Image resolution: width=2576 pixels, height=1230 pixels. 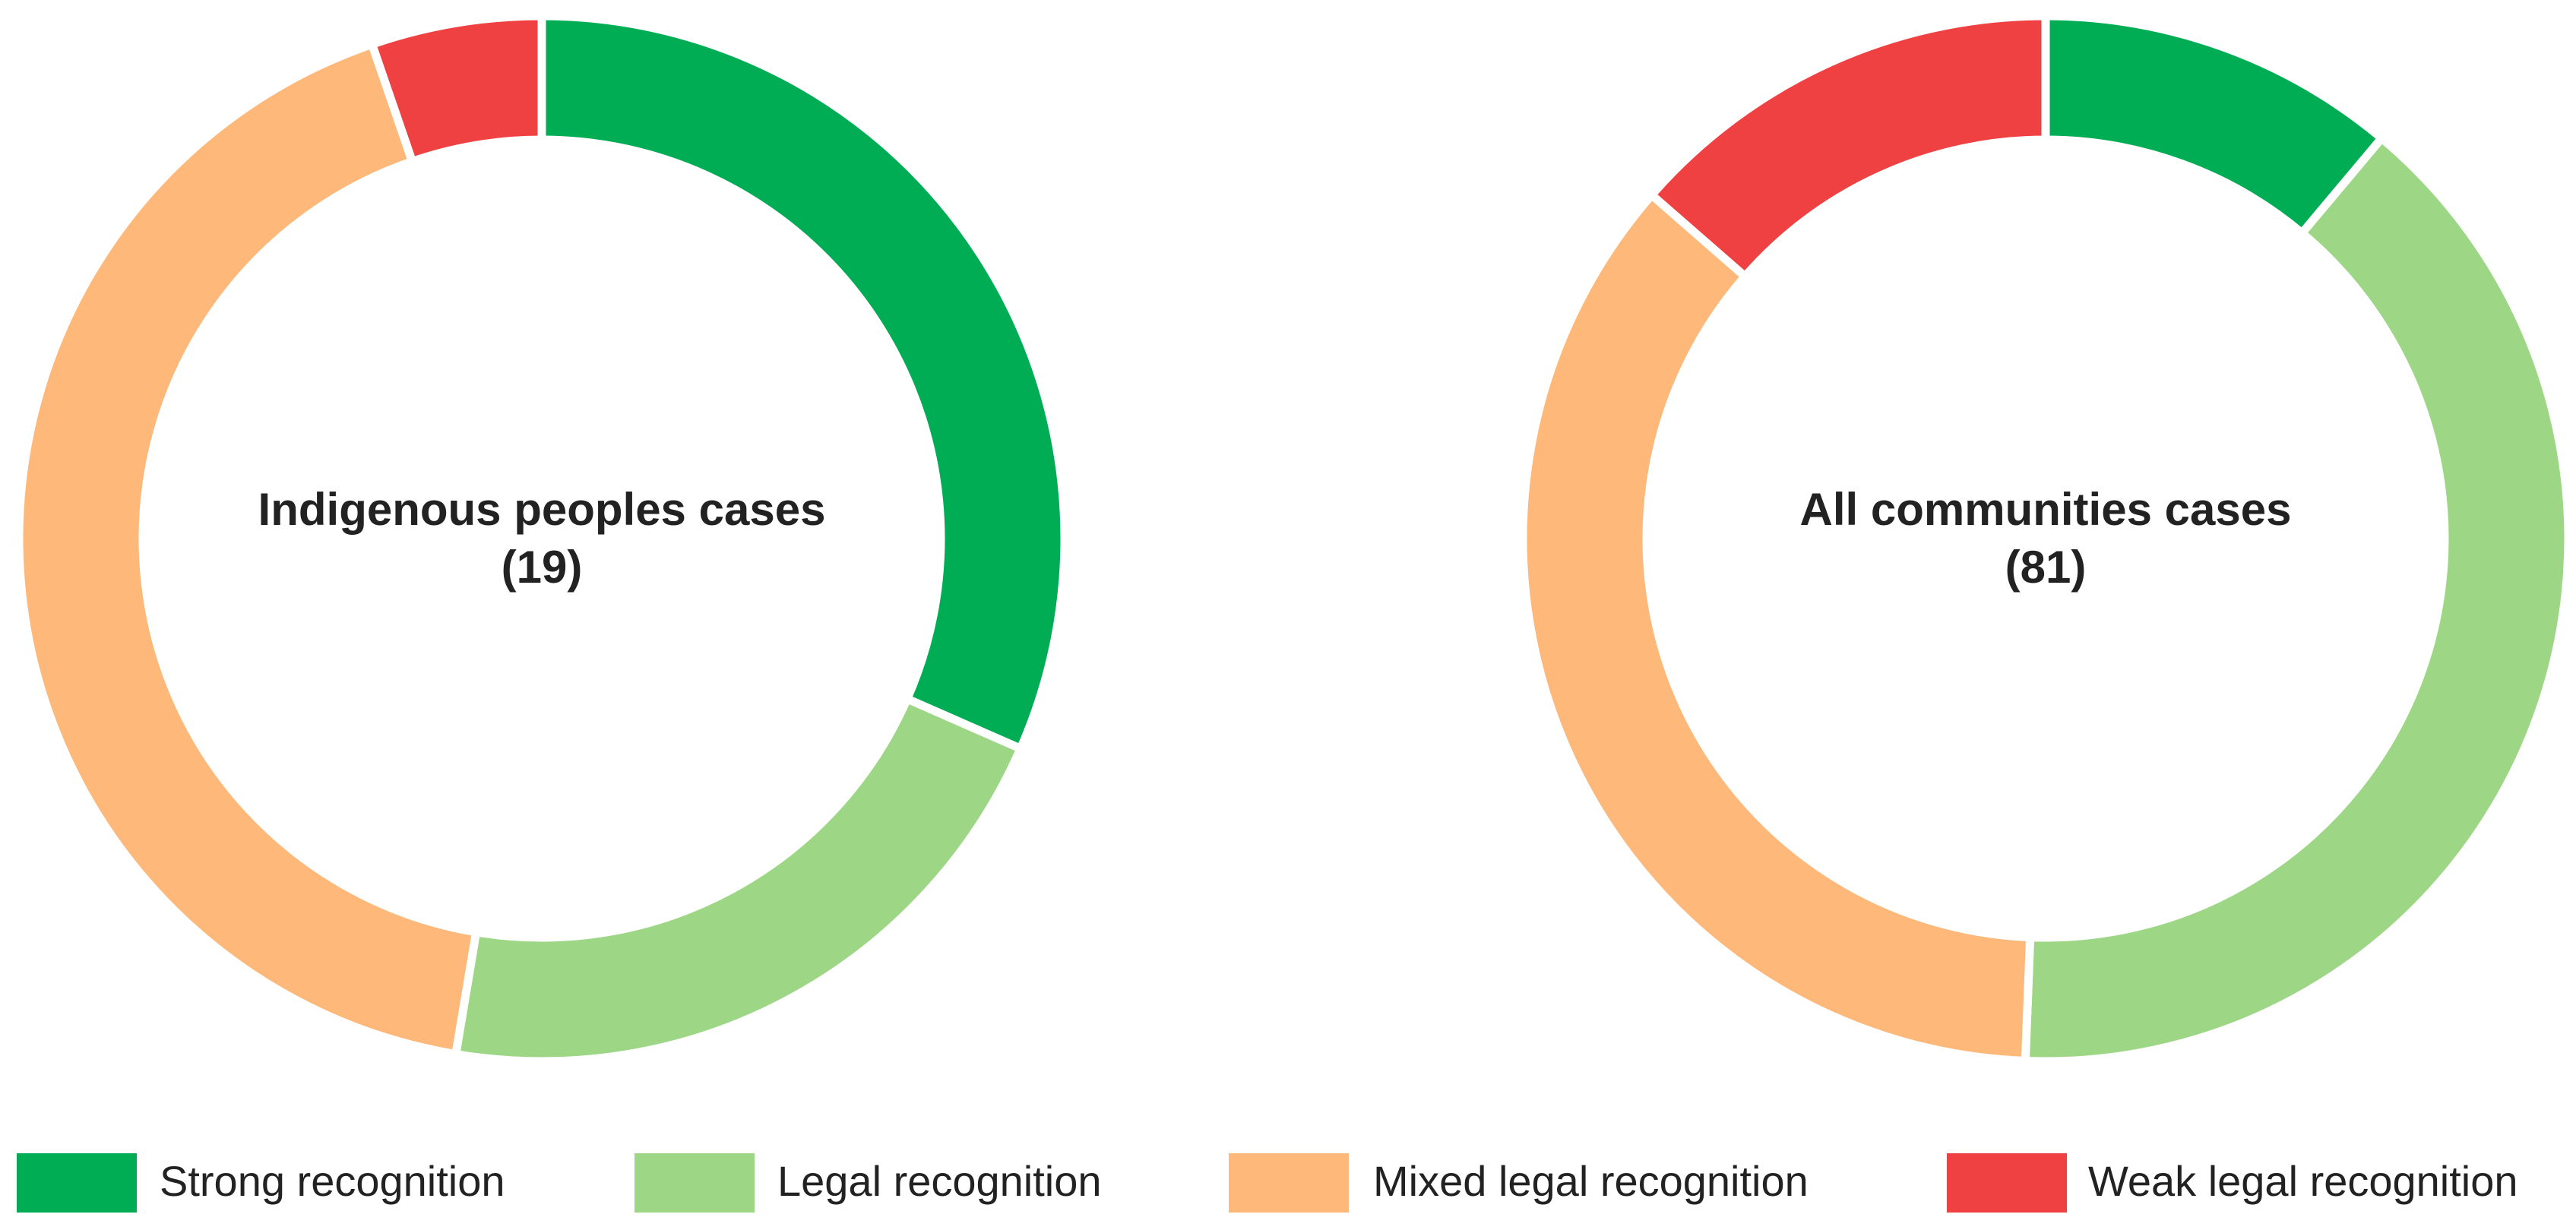 I want to click on center-title: Indigenous peoples cases (19), so click(x=542, y=538).